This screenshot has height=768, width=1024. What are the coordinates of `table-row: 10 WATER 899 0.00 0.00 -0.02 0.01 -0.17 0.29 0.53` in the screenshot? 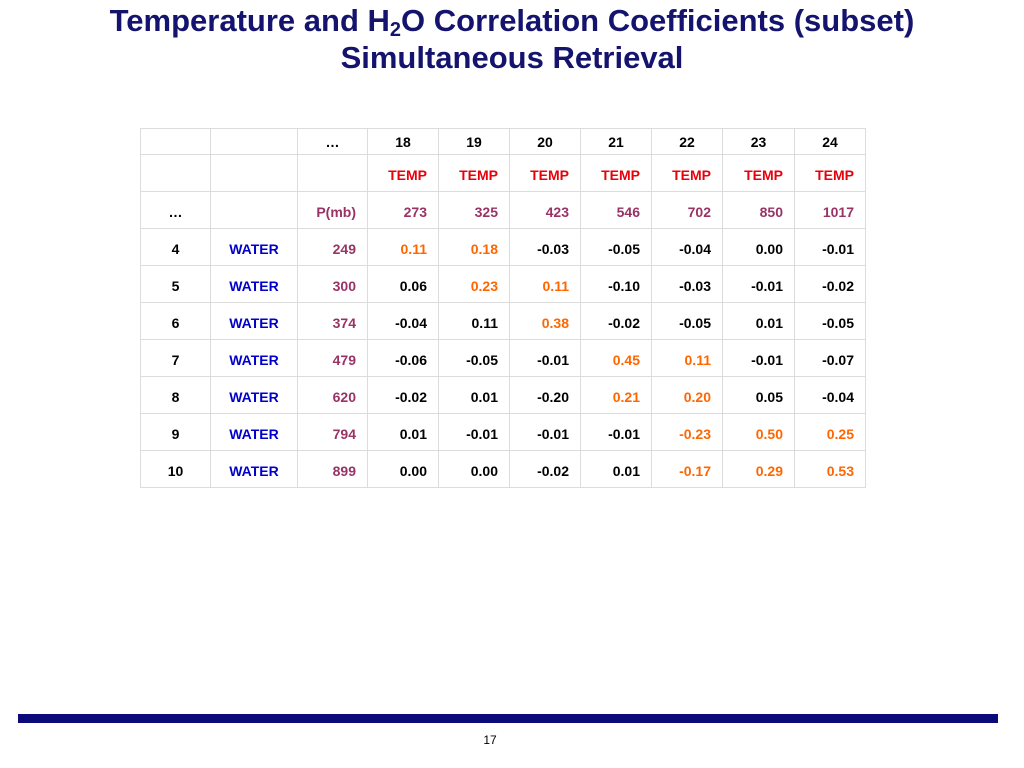 It's located at (503, 469).